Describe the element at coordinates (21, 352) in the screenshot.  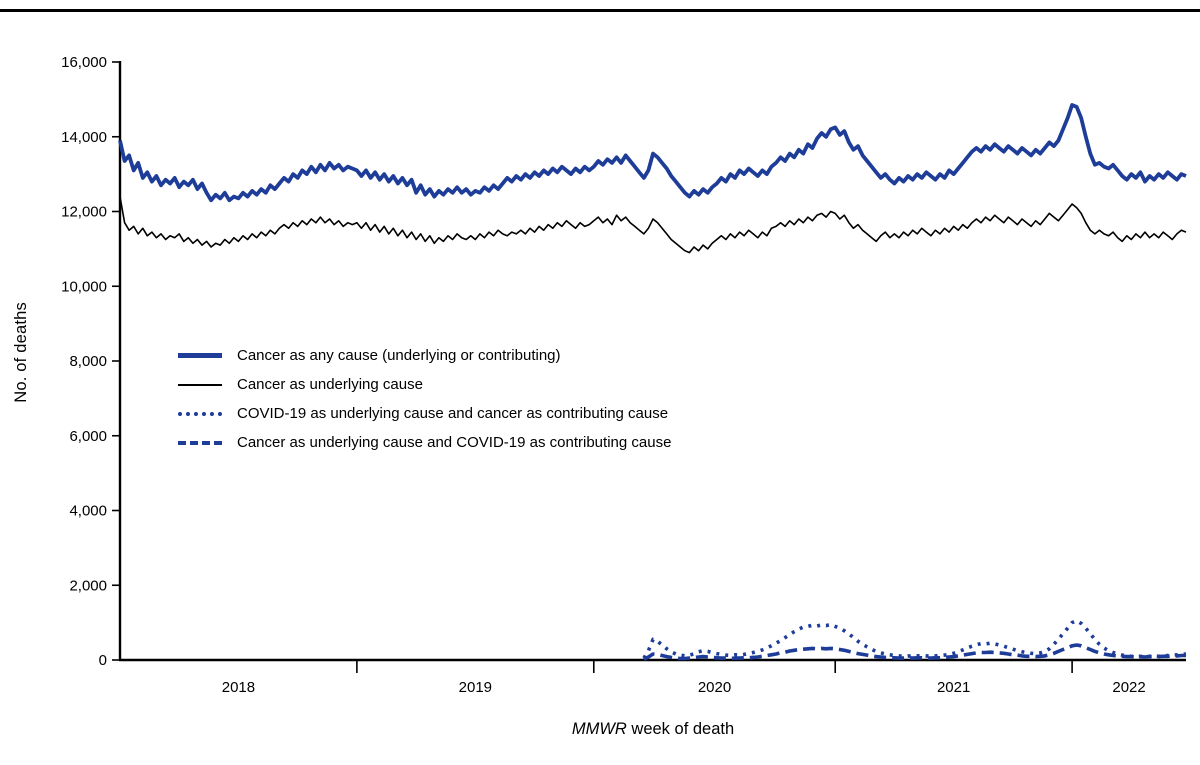
I see `y-axis-label: No. of deaths` at that location.